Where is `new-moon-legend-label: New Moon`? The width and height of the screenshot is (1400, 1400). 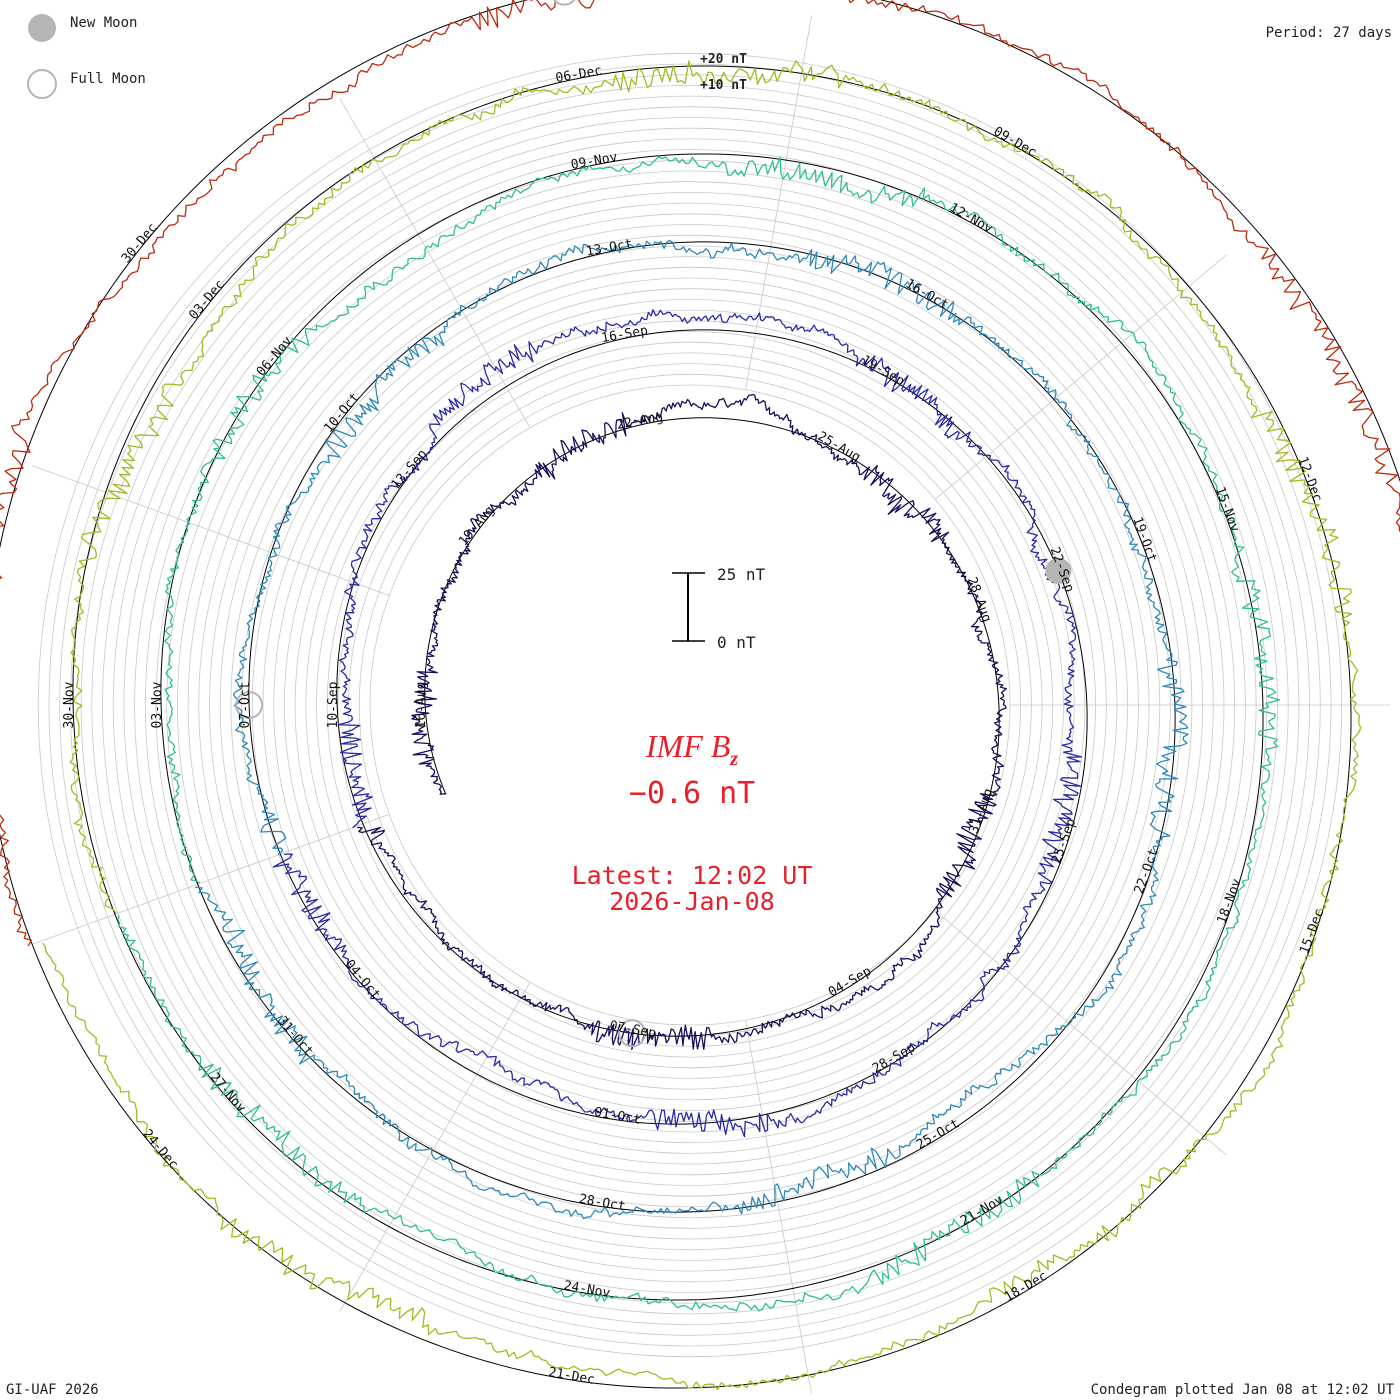 new-moon-legend-label: New Moon is located at coordinates (103, 23).